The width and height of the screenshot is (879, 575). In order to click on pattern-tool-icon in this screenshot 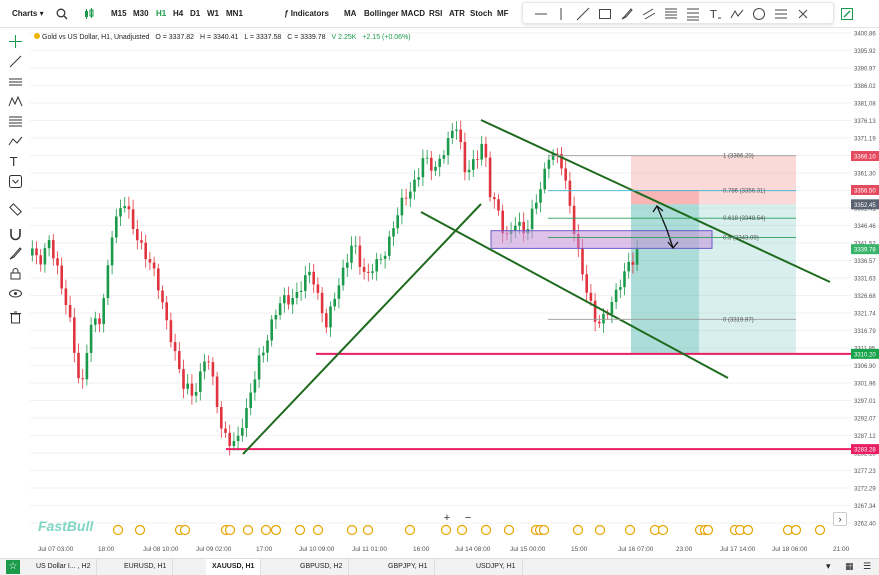, I will do `click(15, 101)`.